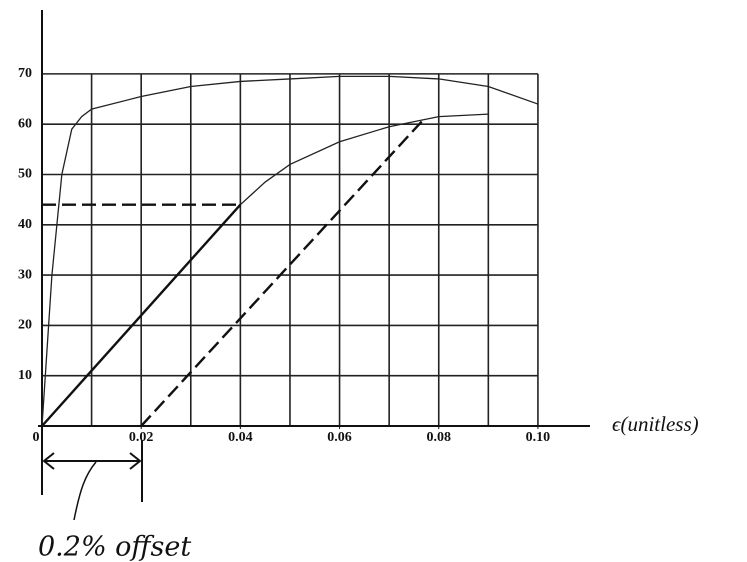 This screenshot has height=562, width=747. Describe the element at coordinates (240, 437) in the screenshot. I see `x-tick-label: 0.04` at that location.